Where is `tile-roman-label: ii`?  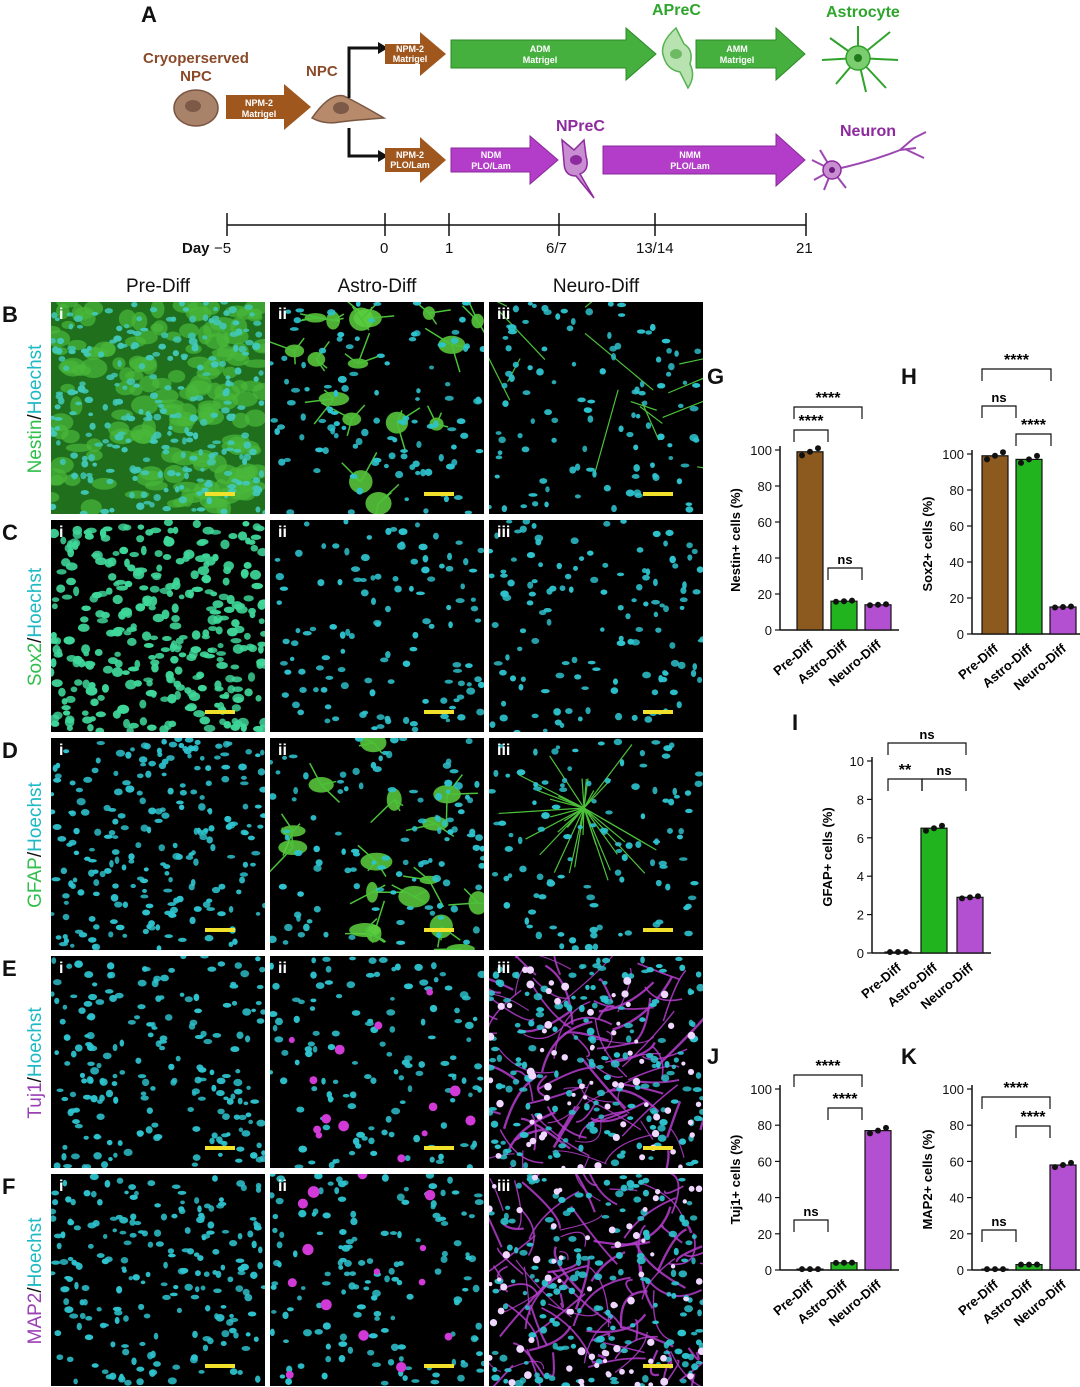
tile-roman-label: ii is located at coordinates (282, 532).